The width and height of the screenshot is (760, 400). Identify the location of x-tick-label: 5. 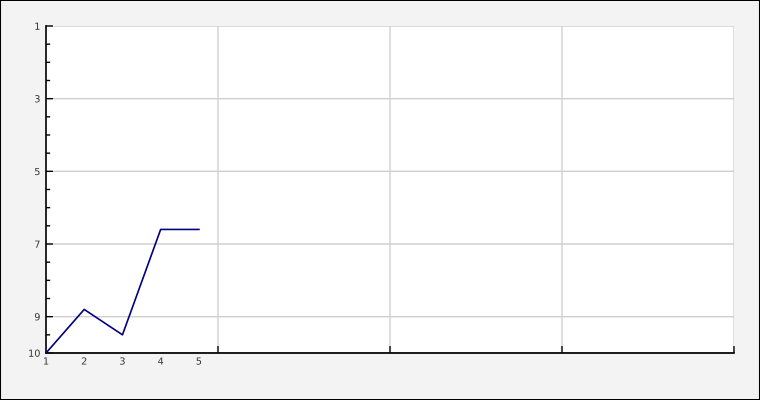
(199, 361).